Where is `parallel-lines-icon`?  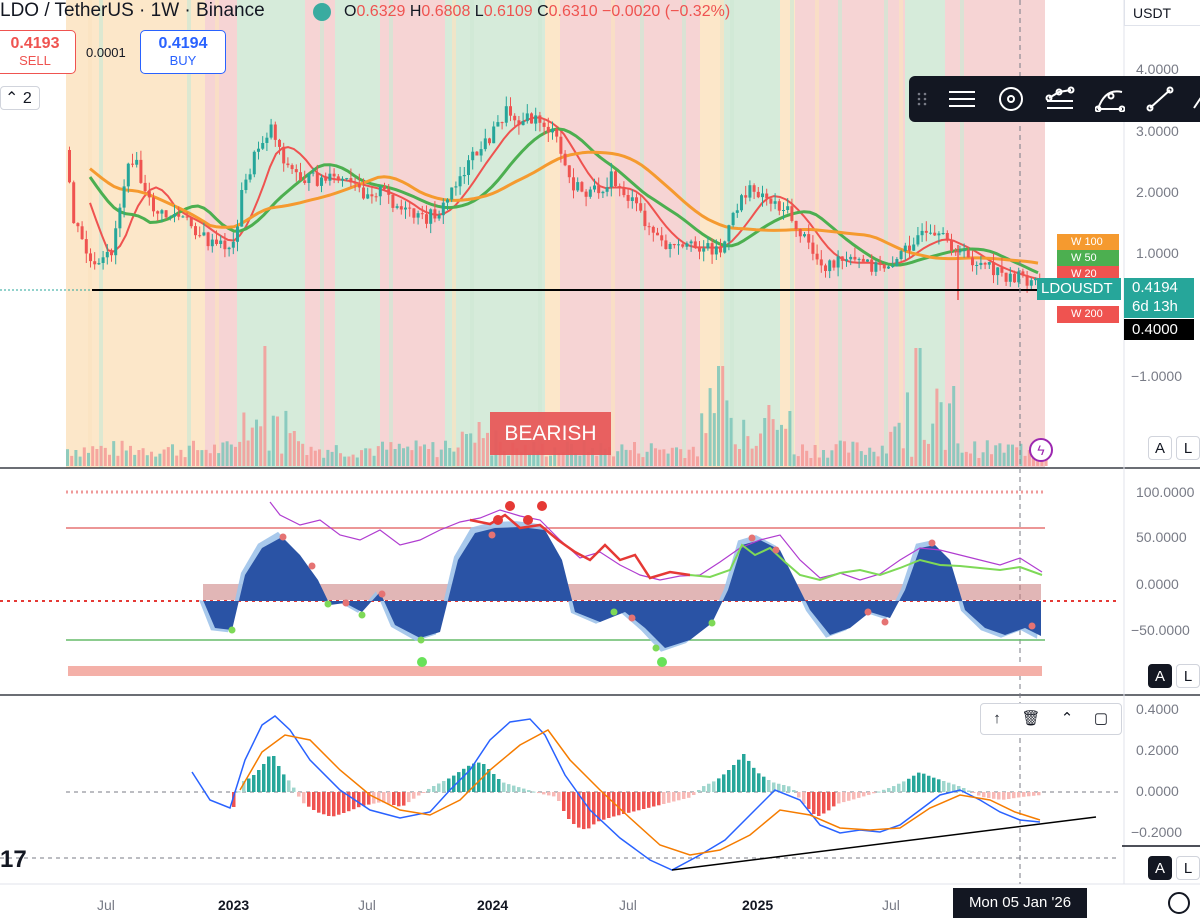
parallel-lines-icon is located at coordinates (962, 99).